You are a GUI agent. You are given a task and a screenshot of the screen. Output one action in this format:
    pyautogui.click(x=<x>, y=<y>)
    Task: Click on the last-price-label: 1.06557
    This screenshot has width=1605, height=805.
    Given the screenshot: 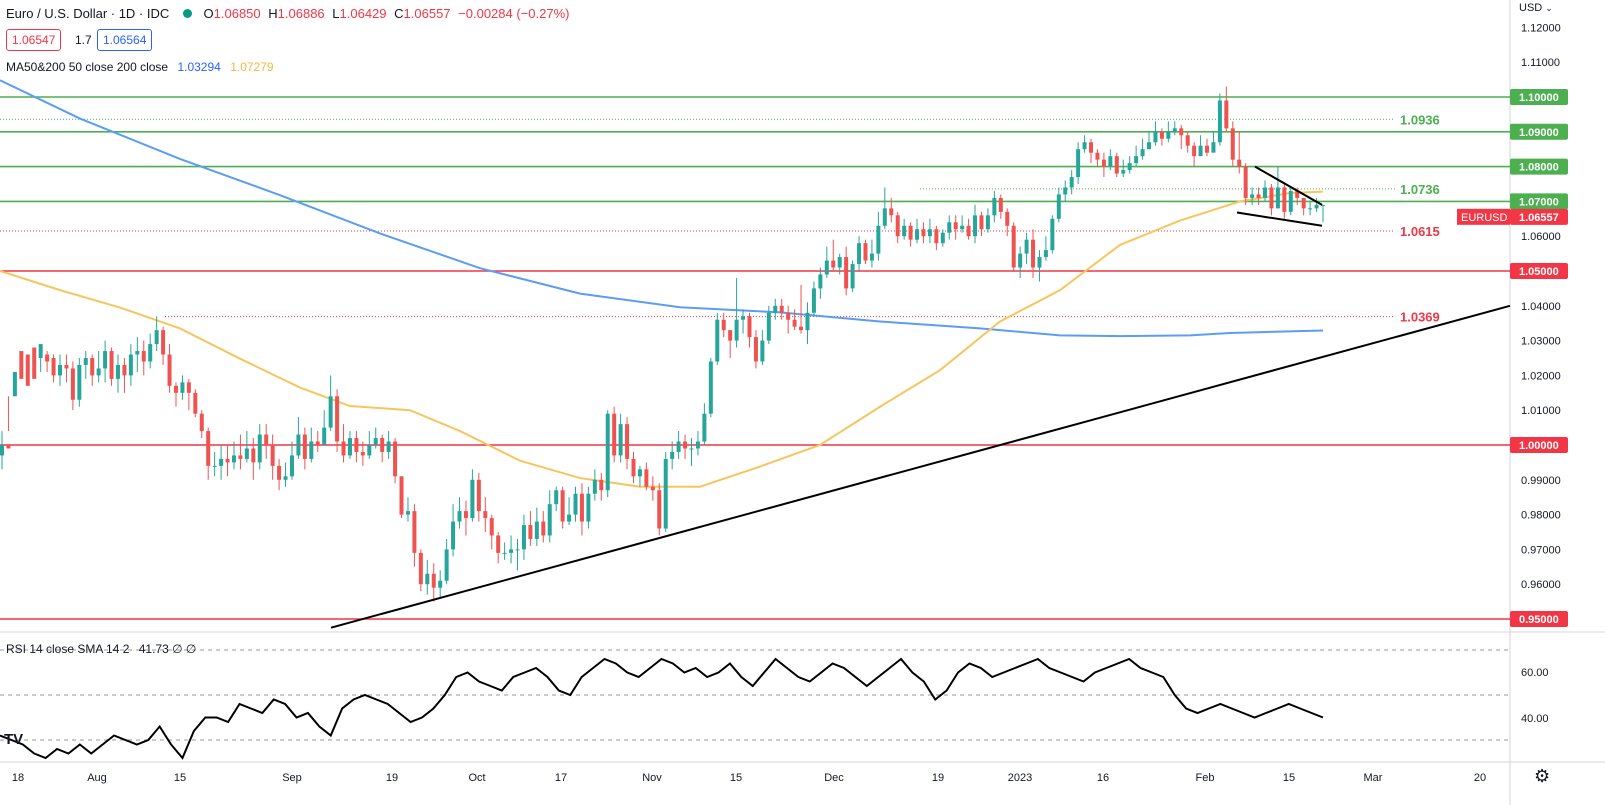 What is the action you would take?
    pyautogui.click(x=1539, y=218)
    